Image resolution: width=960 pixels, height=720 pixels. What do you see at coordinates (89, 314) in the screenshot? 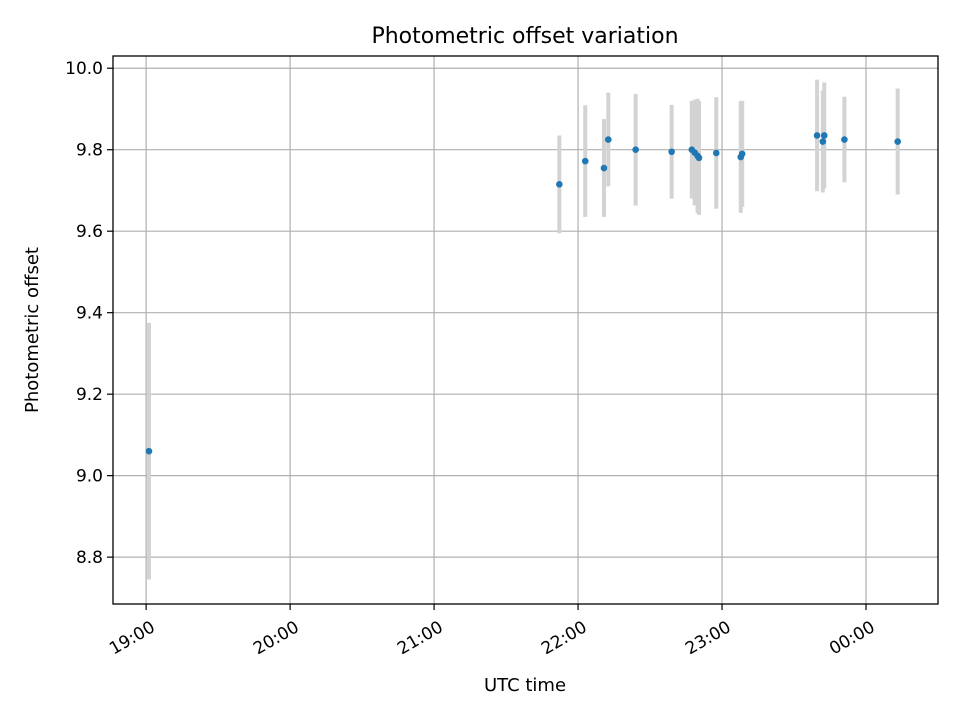
I see `y-tick-label: 9.4` at bounding box center [89, 314].